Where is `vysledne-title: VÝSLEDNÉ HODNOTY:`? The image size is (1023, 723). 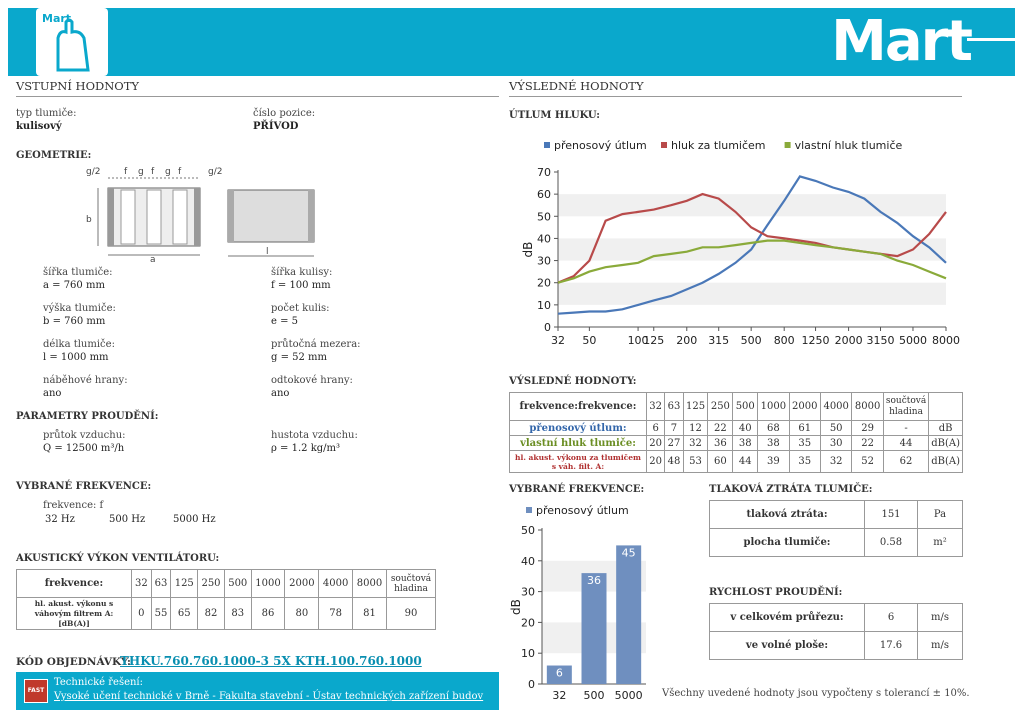 vysledne-title: VÝSLEDNÉ HODNOTY: is located at coordinates (573, 381).